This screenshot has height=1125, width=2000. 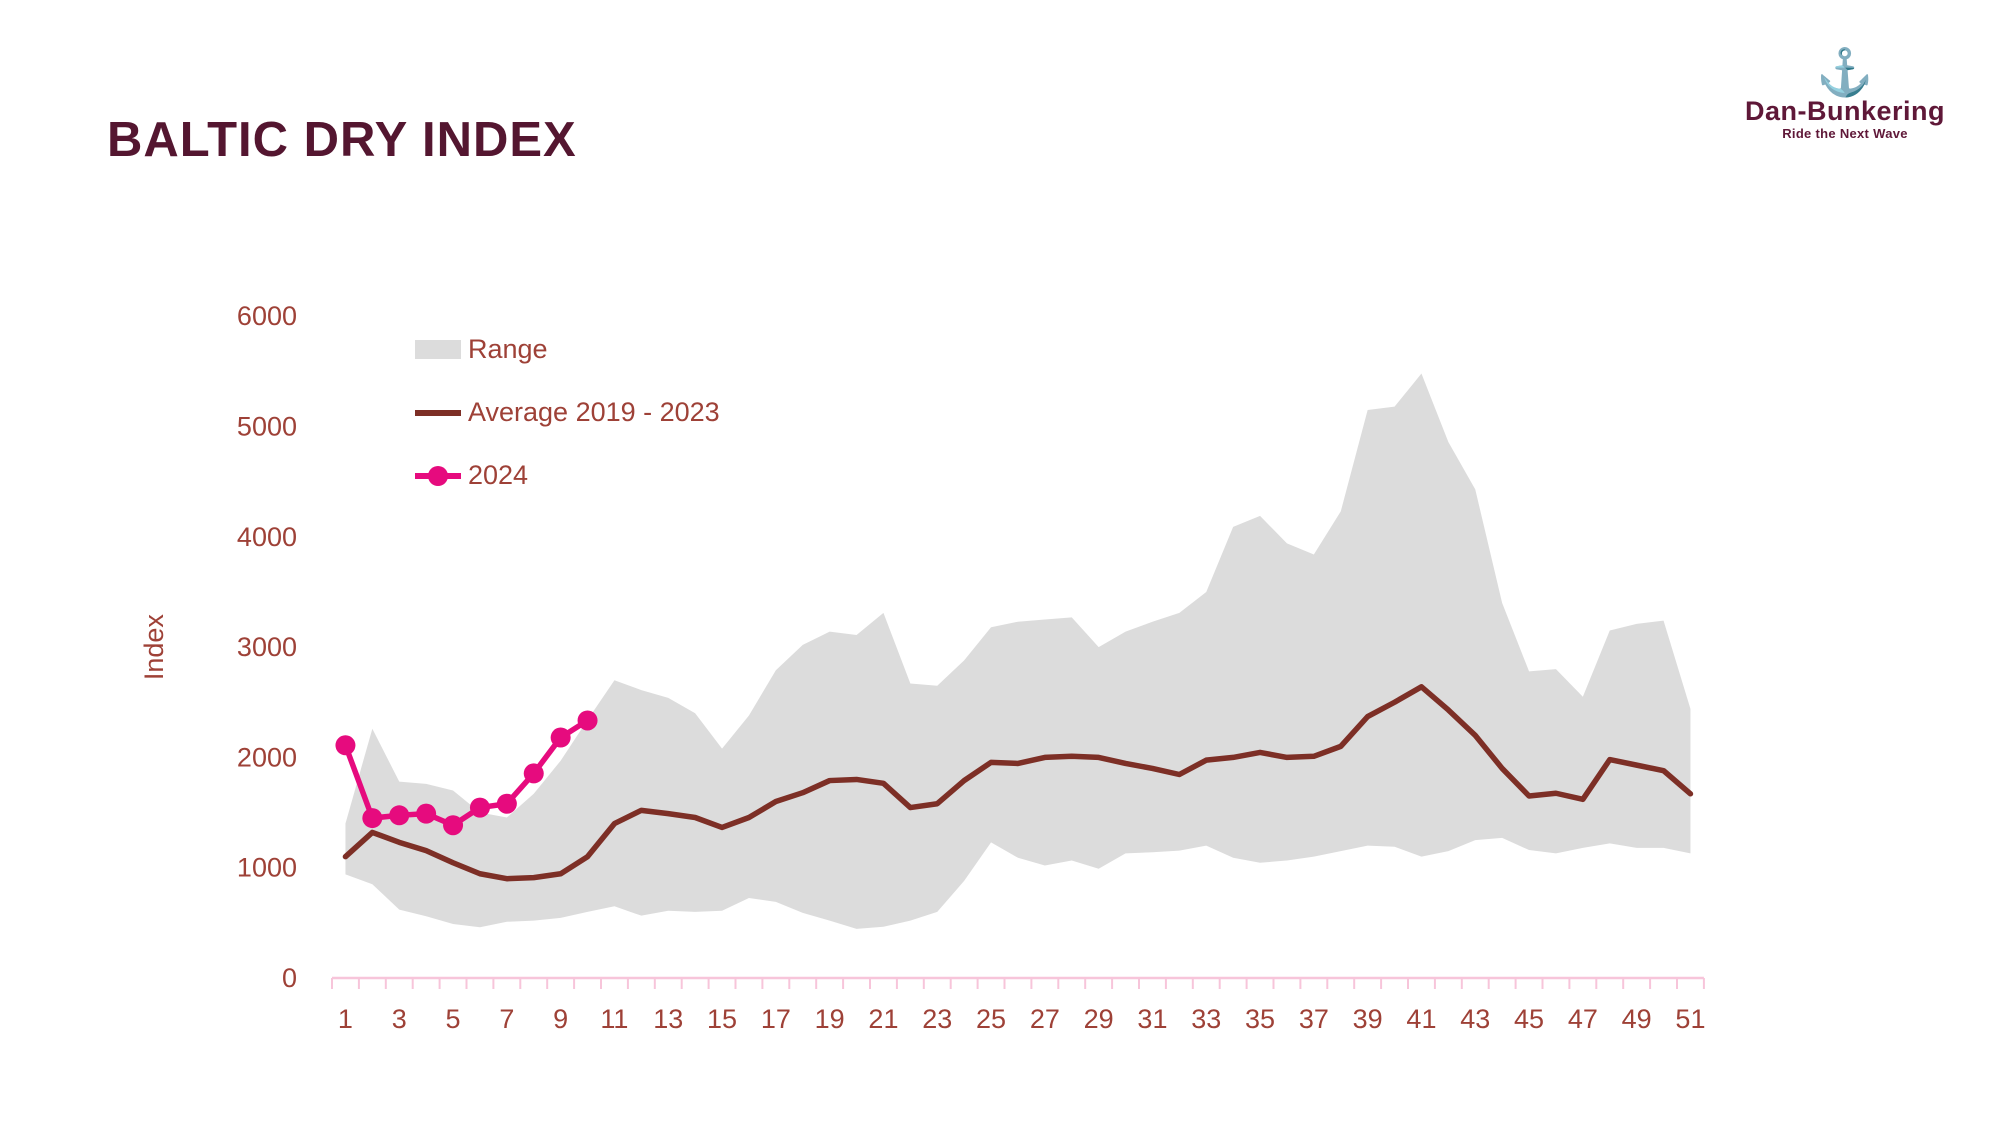 What do you see at coordinates (345, 1019) in the screenshot?
I see `x-tick-label: 1` at bounding box center [345, 1019].